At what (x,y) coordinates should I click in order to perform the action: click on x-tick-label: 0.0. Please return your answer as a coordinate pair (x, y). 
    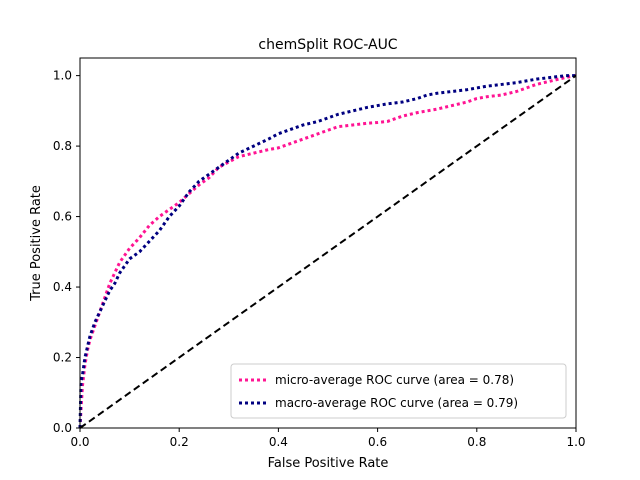
    Looking at the image, I should click on (79, 442).